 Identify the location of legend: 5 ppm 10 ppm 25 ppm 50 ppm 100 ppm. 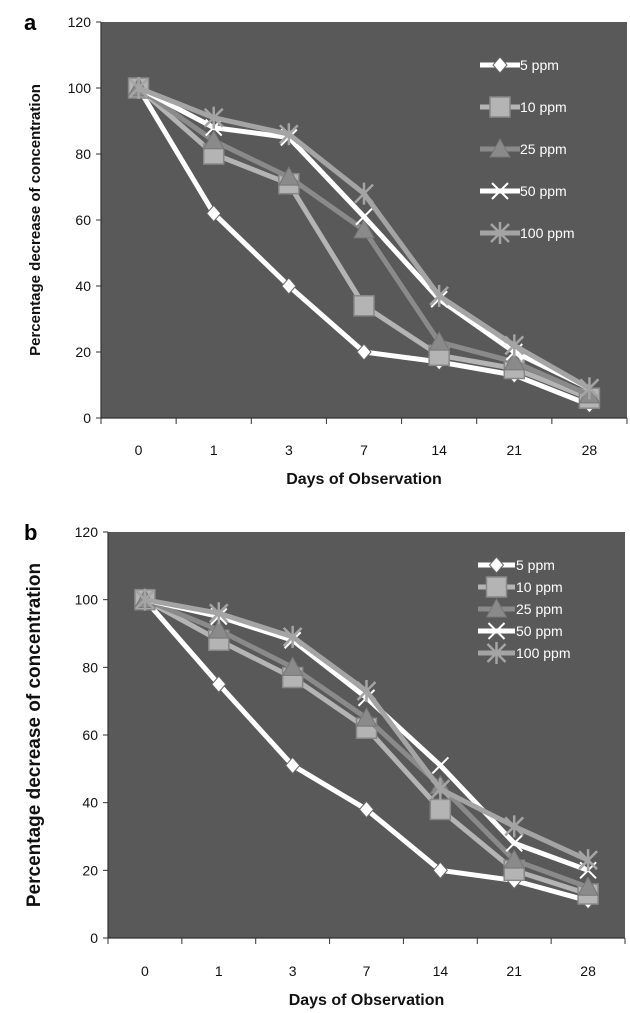
(527, 150).